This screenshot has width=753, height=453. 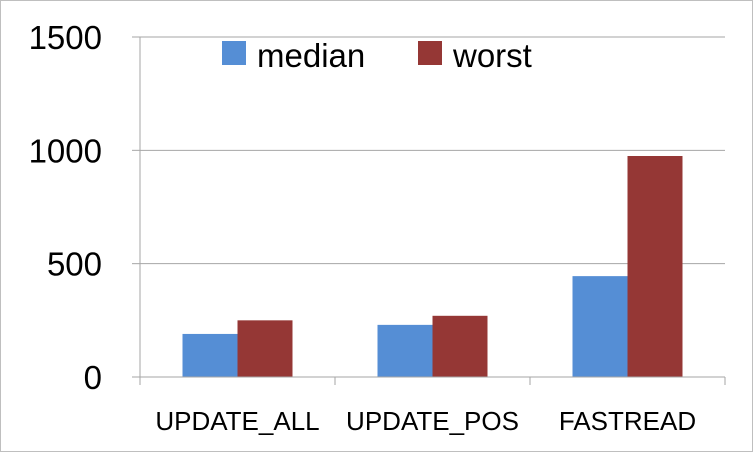 I want to click on x-axis-category-labels: UPDATE_ALL UPDATE_POS FASTREAD, so click(x=425, y=421).